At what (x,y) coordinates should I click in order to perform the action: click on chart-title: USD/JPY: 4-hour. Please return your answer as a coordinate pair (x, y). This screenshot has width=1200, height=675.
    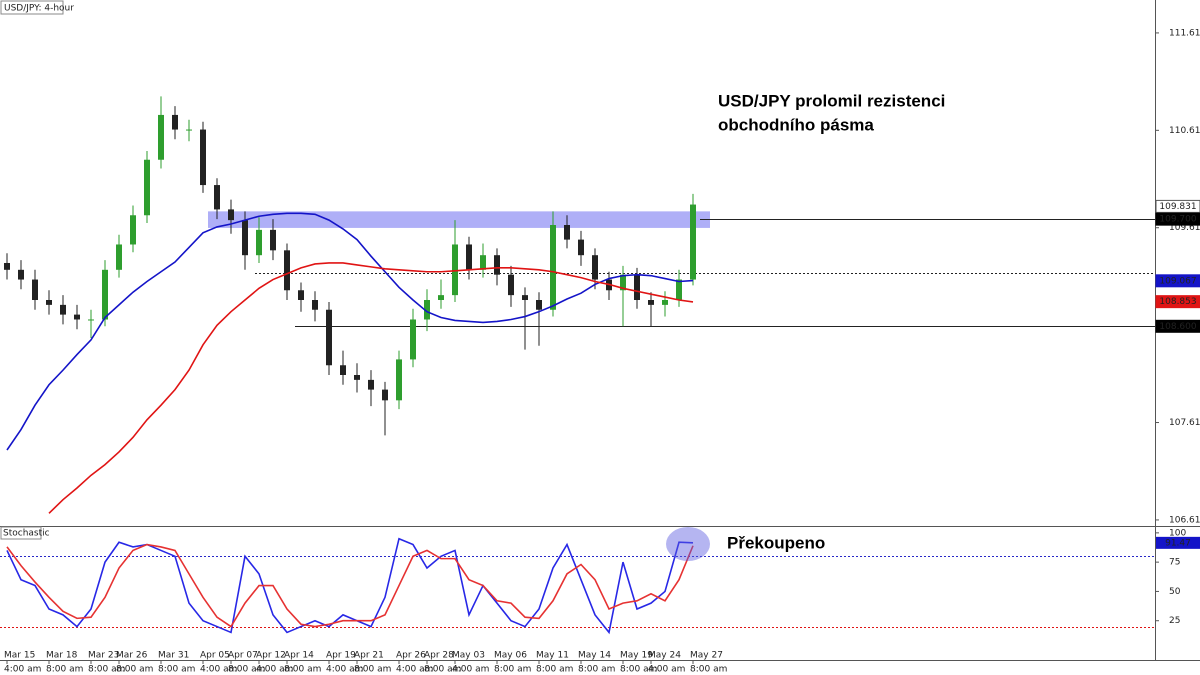
    Looking at the image, I should click on (39, 9).